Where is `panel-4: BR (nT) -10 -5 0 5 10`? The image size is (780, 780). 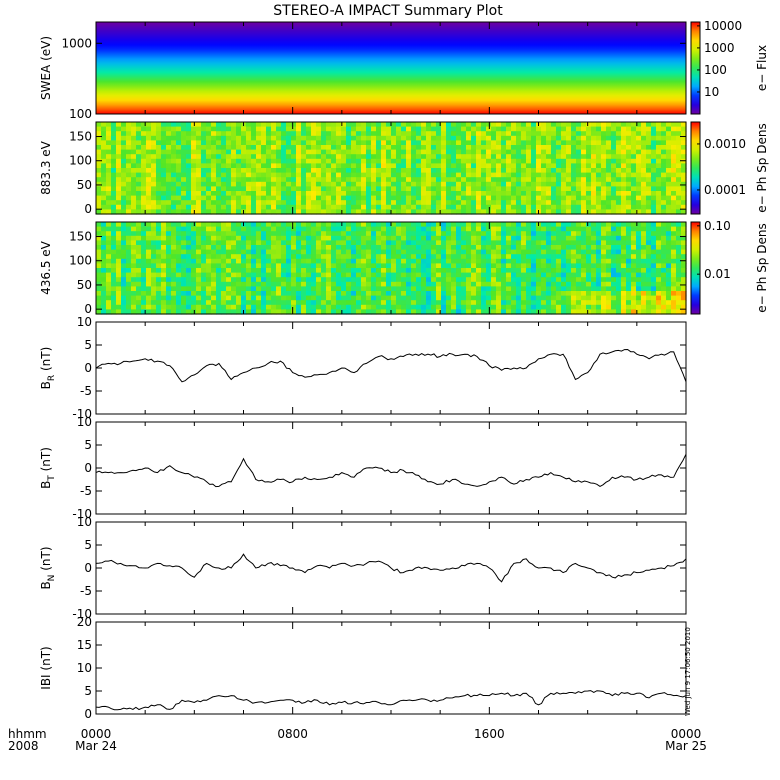 panel-4: BR (nT) -10 -5 0 5 10 is located at coordinates (363, 368).